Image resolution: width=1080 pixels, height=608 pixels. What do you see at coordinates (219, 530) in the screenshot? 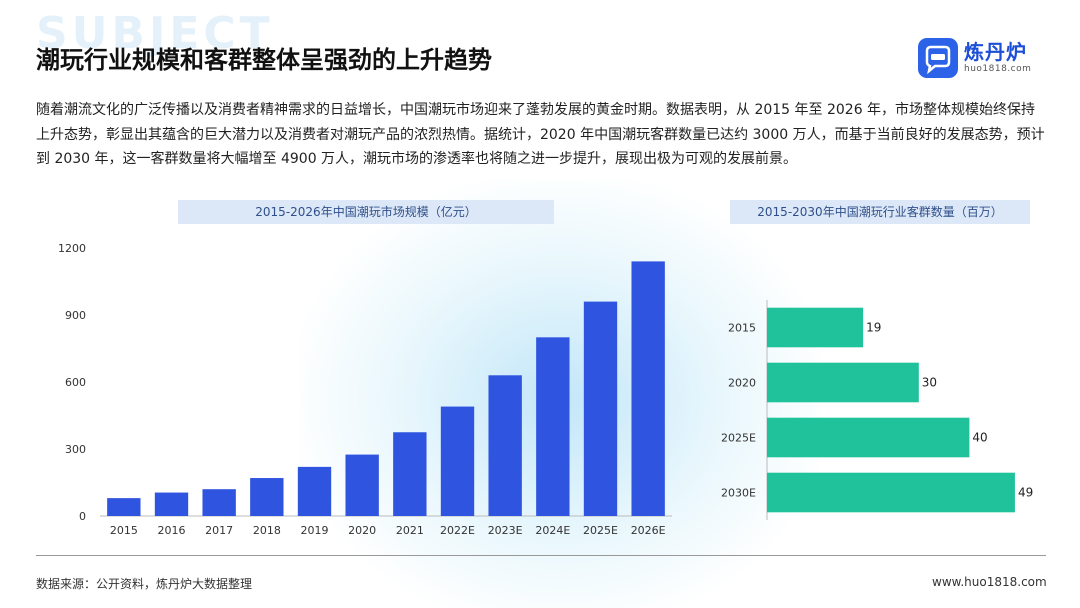
I see `x-tick-label-2017: 2017` at bounding box center [219, 530].